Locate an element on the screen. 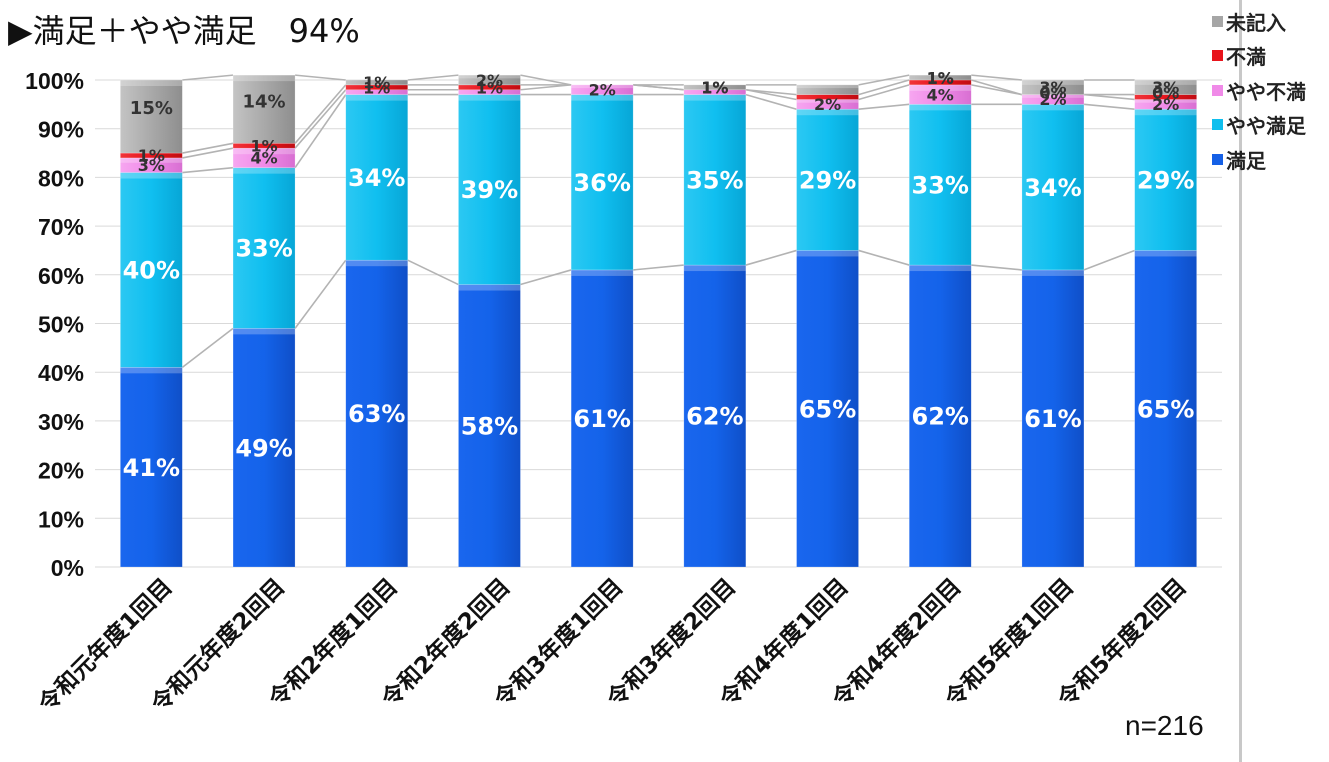 Image resolution: width=1329 pixels, height=762 pixels. legend-item-unanswered: 未記入 is located at coordinates (1259, 21).